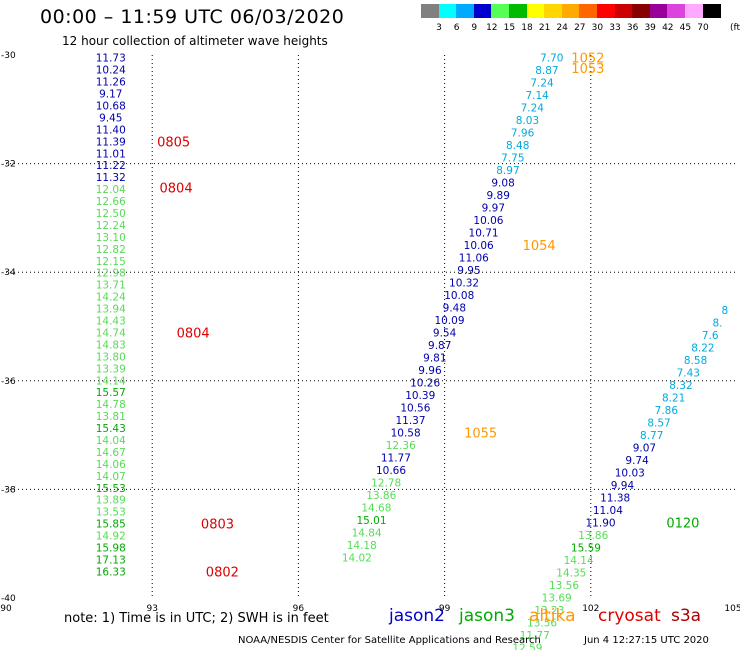  Describe the element at coordinates (484, 234) in the screenshot. I see `swh-value-label: 10.71` at that location.